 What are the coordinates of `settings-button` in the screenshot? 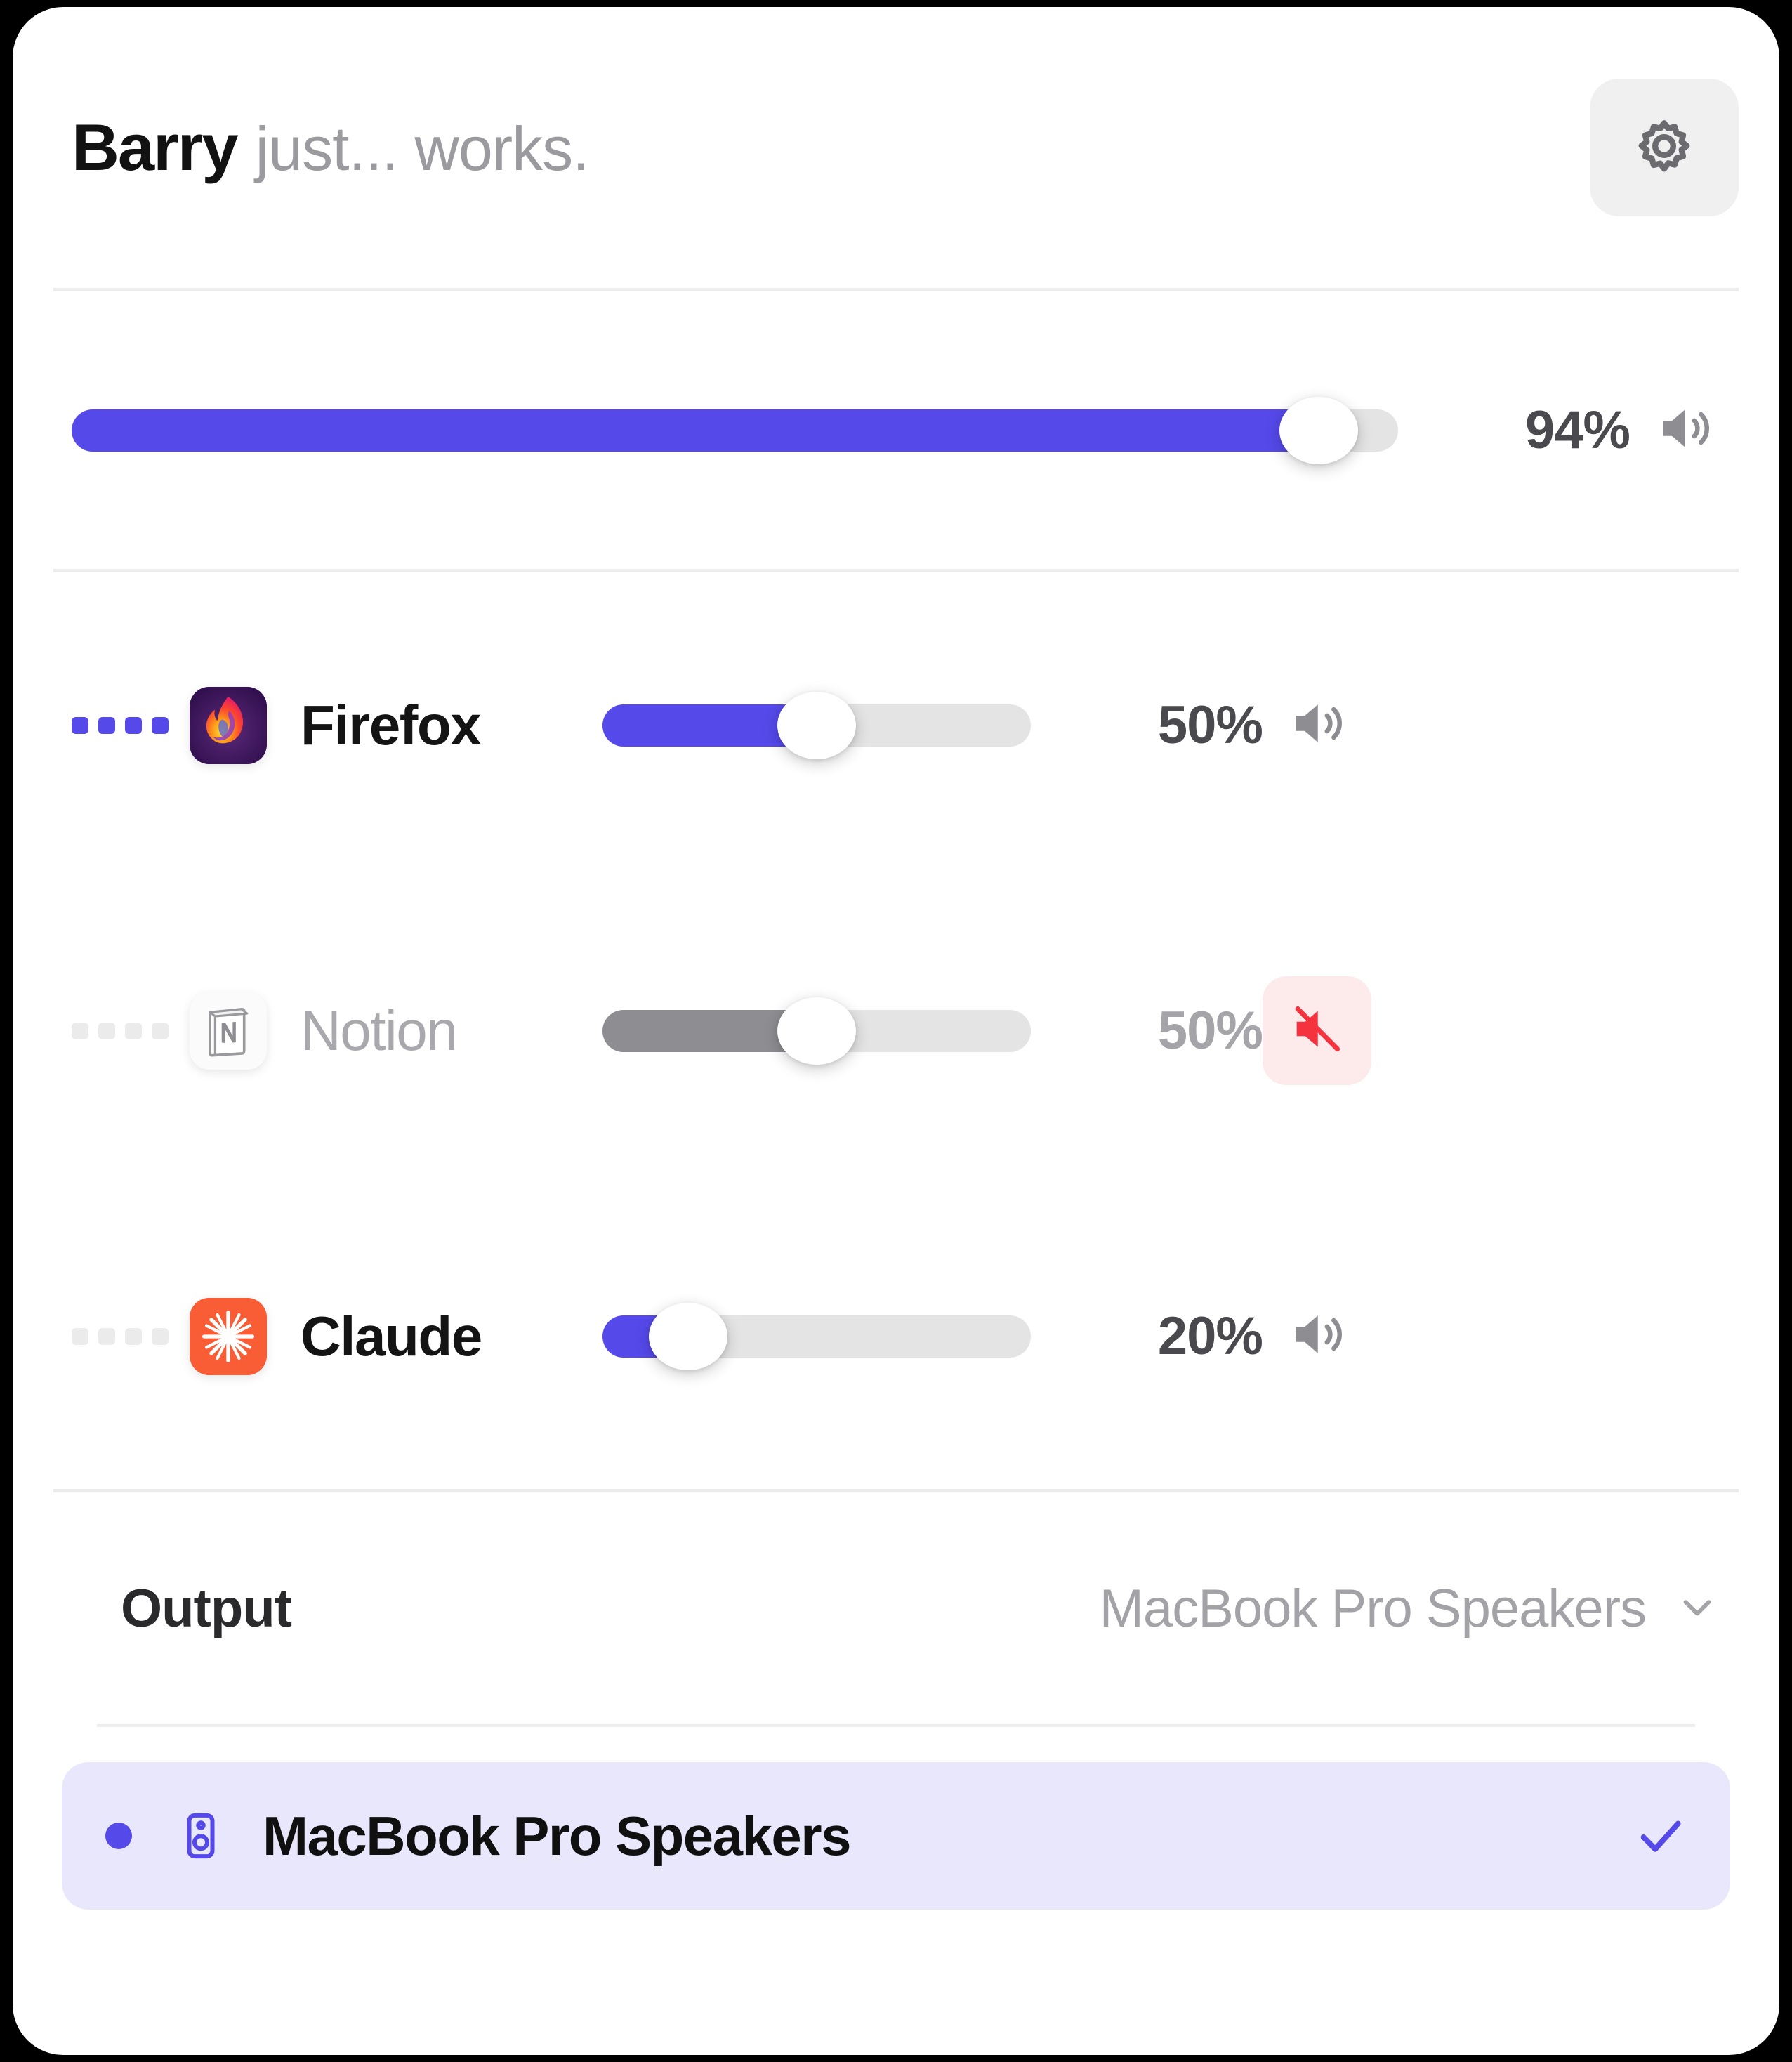 It's located at (1664, 148).